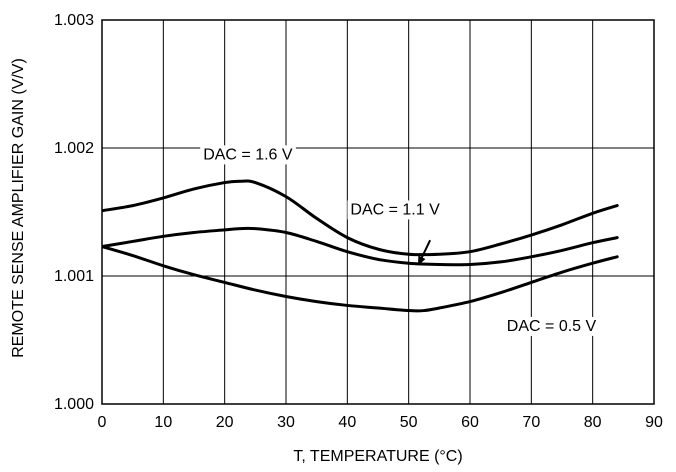 The height and width of the screenshot is (472, 676). I want to click on x-tick-label-7: 70, so click(531, 422).